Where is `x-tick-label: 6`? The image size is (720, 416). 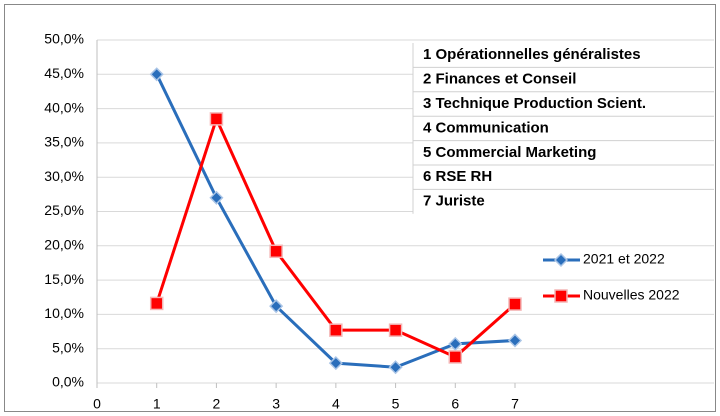 x-tick-label: 6 is located at coordinates (455, 404).